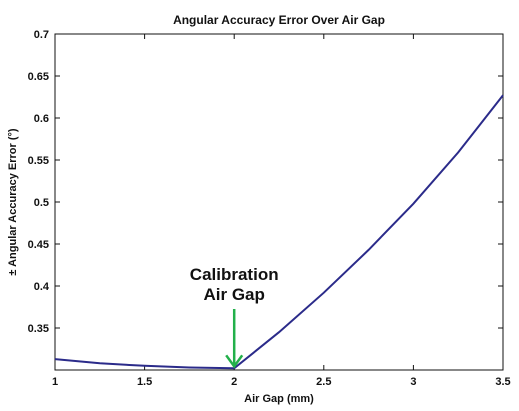 Image resolution: width=519 pixels, height=411 pixels. What do you see at coordinates (41, 119) in the screenshot?
I see `y-tick-label: 0.6` at bounding box center [41, 119].